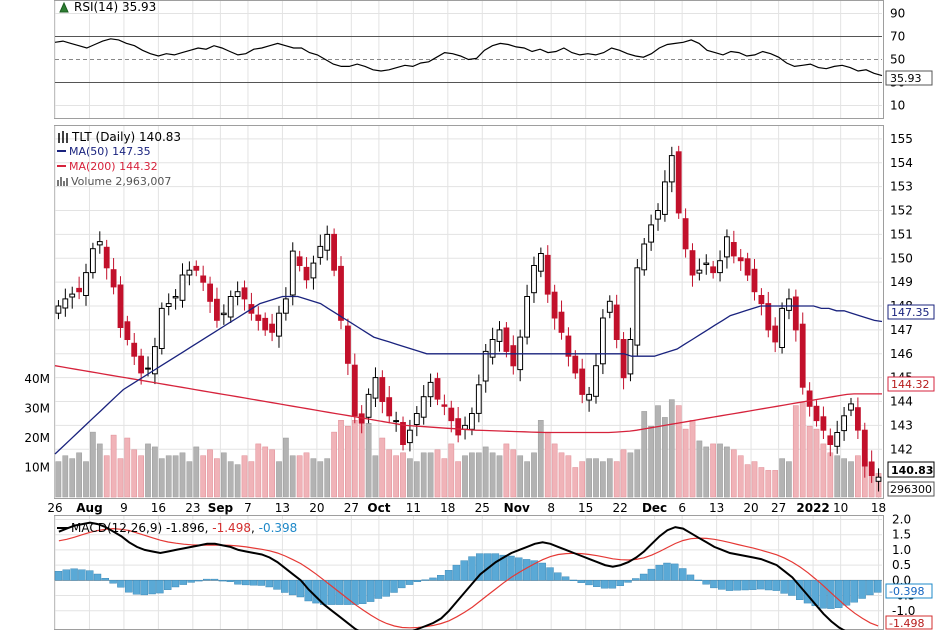 Image resolution: width=936 pixels, height=630 pixels. What do you see at coordinates (901, 282) in the screenshot?
I see `price-tick-label: 149` at bounding box center [901, 282].